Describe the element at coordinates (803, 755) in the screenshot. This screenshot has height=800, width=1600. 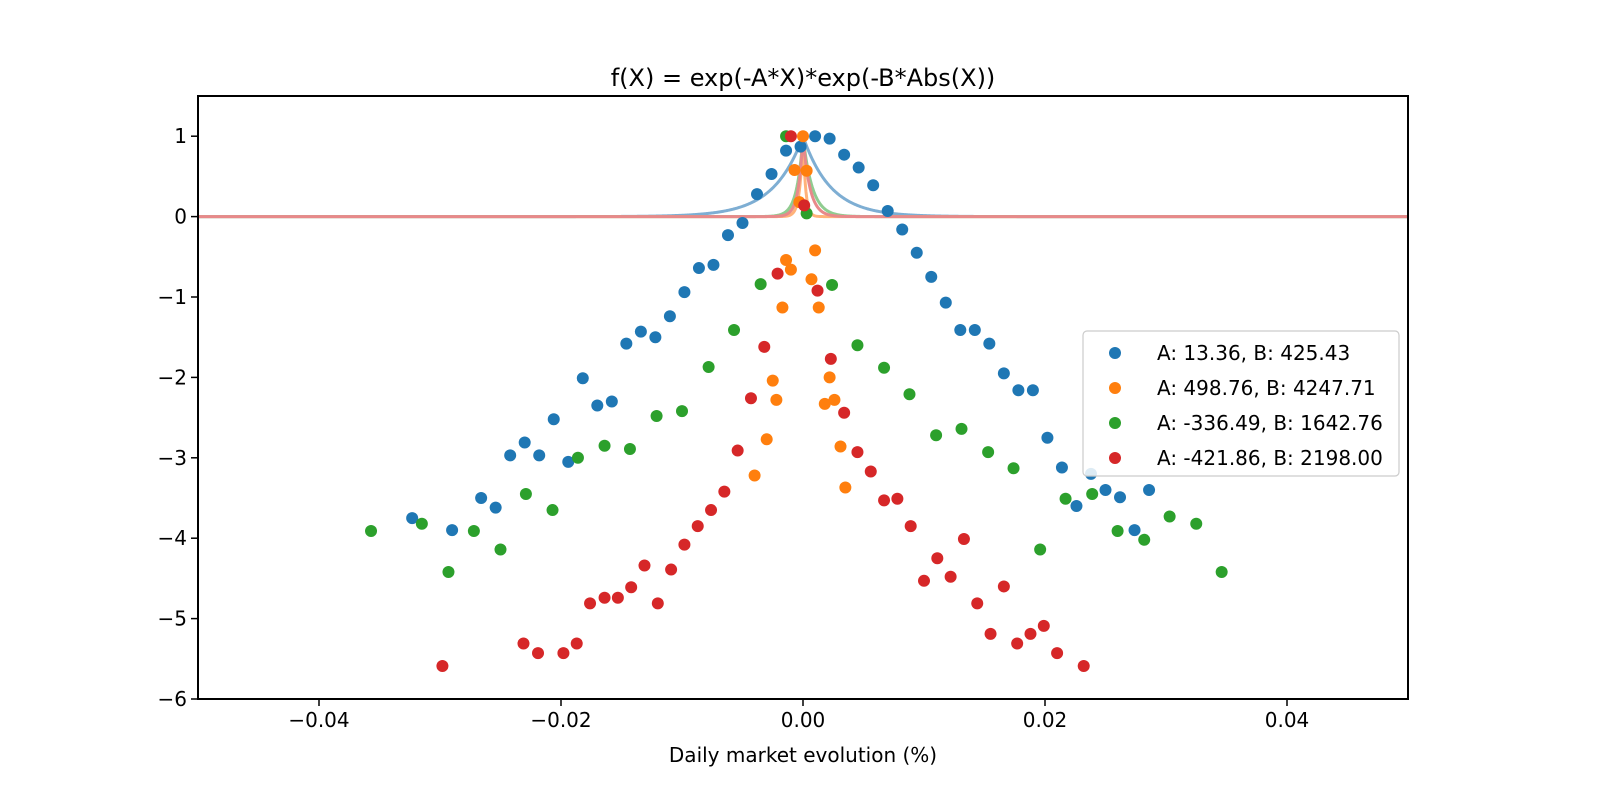
I see `x-axis-title: Daily market evolution (%)` at that location.